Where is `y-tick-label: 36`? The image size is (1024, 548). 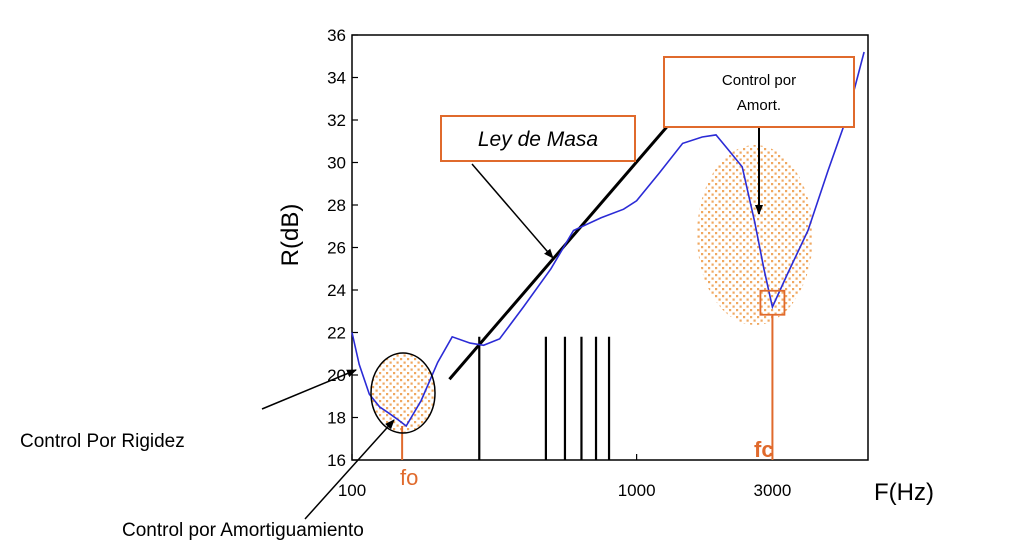
y-tick-label: 36 is located at coordinates (336, 35).